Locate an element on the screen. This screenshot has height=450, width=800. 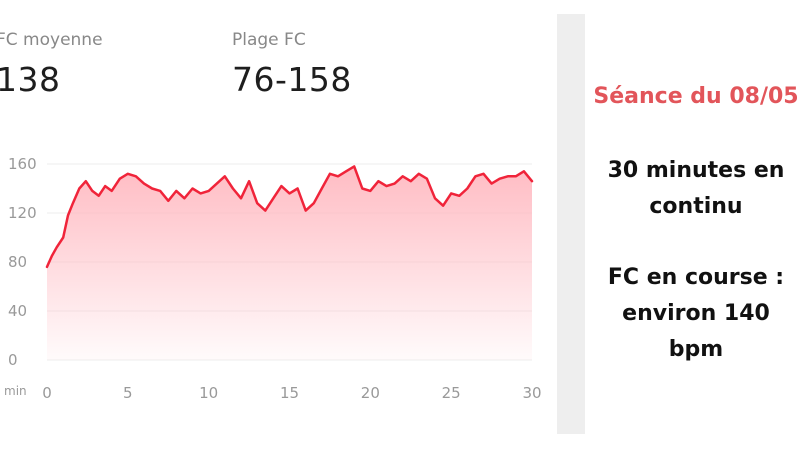
hr-range-stat: Plage FC 76-158 is located at coordinates (292, 64).